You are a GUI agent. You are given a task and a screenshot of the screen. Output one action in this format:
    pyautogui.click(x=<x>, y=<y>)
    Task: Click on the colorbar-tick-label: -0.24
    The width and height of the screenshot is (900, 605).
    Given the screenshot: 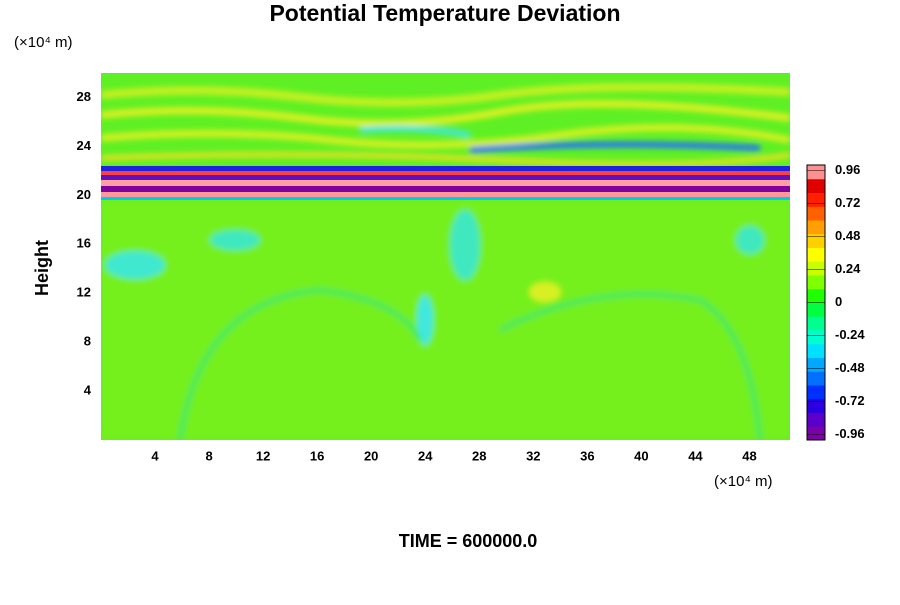 What is the action you would take?
    pyautogui.click(x=850, y=334)
    